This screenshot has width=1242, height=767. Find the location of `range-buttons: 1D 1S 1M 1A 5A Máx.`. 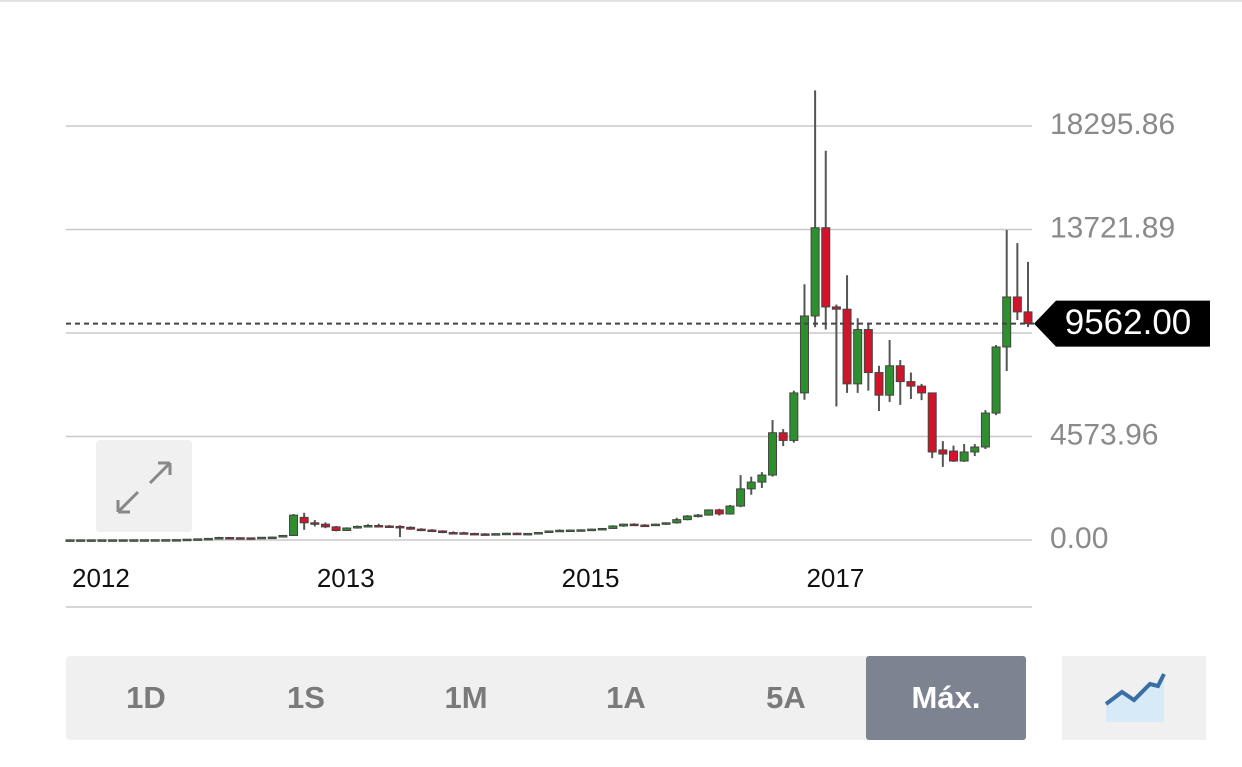

range-buttons: 1D 1S 1M 1A 5A Máx. is located at coordinates (546, 698).